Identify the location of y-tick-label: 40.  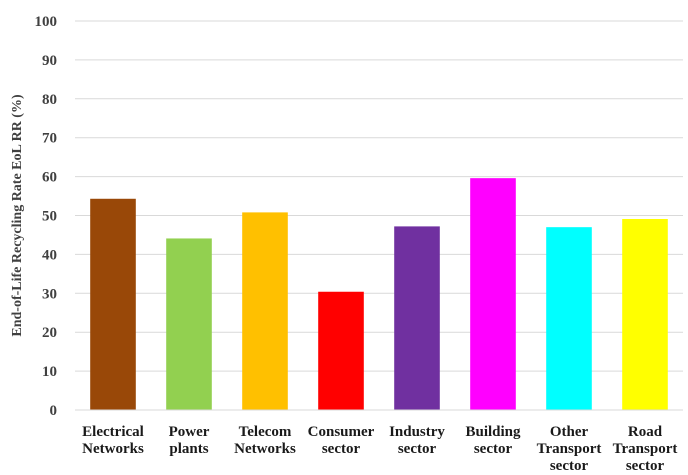
(49, 255).